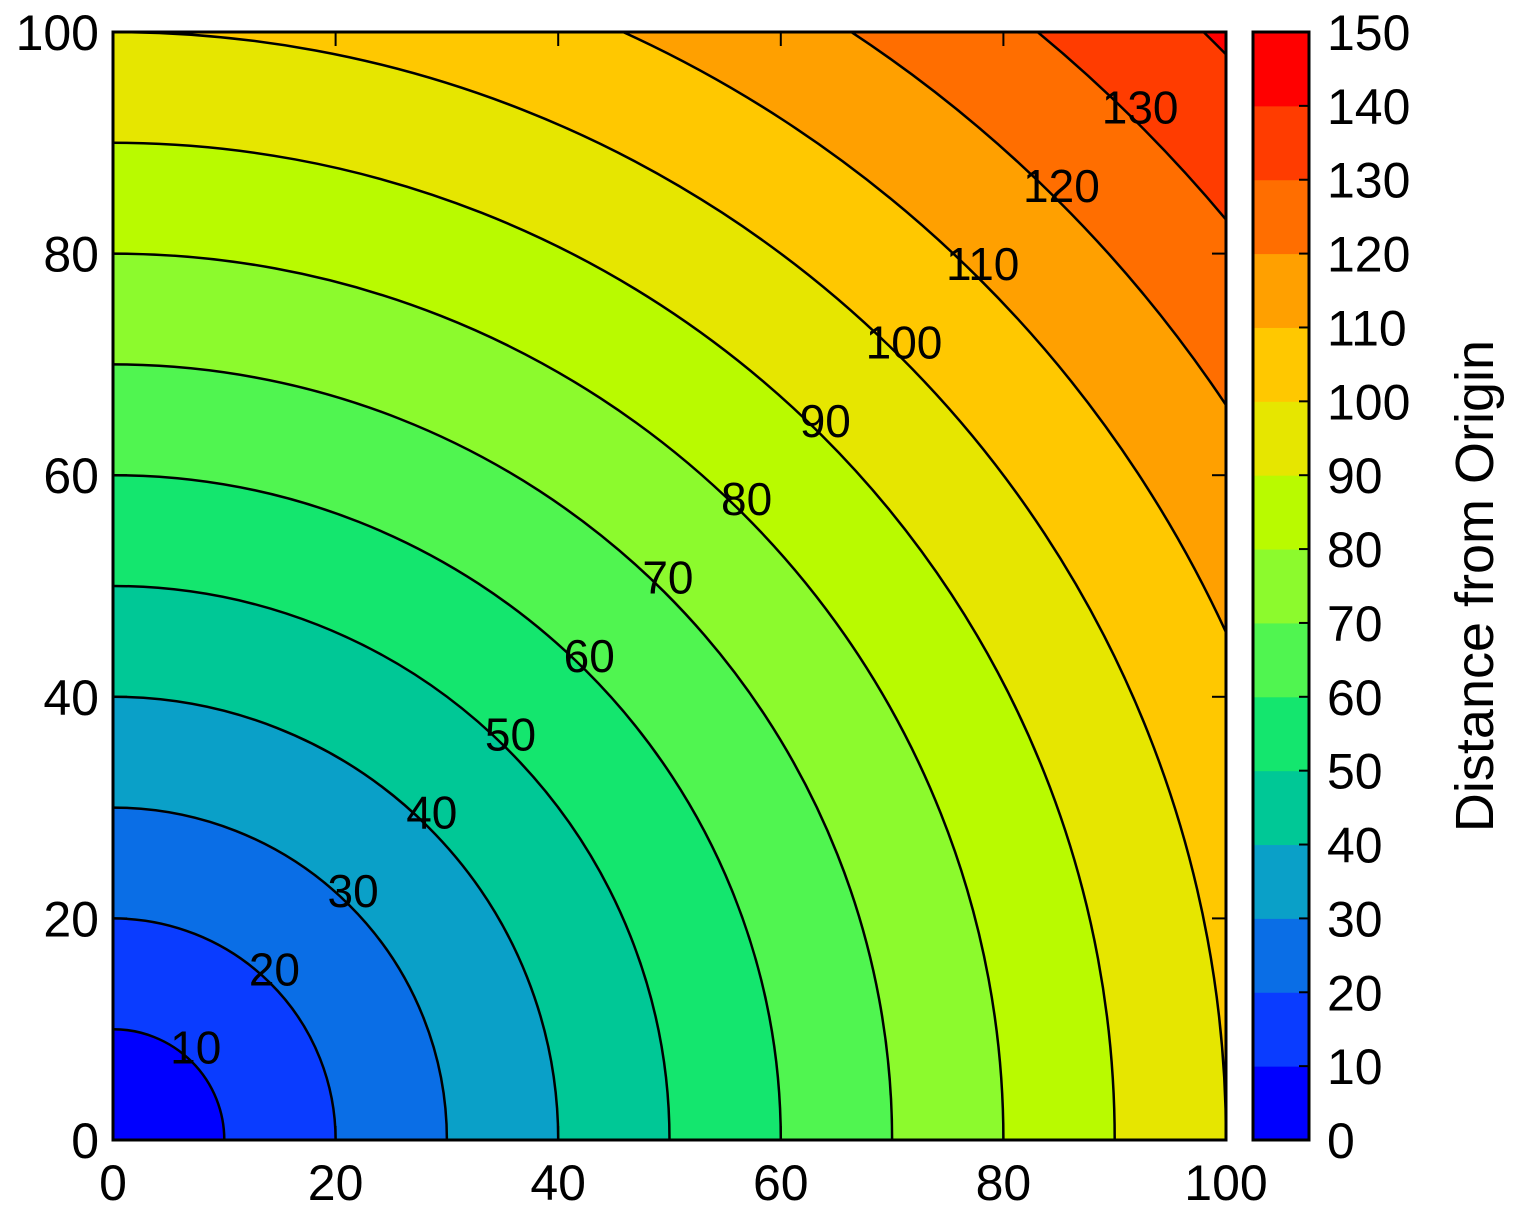 This screenshot has width=1520, height=1218. What do you see at coordinates (746, 499) in the screenshot?
I see `contour-label-80: 80` at bounding box center [746, 499].